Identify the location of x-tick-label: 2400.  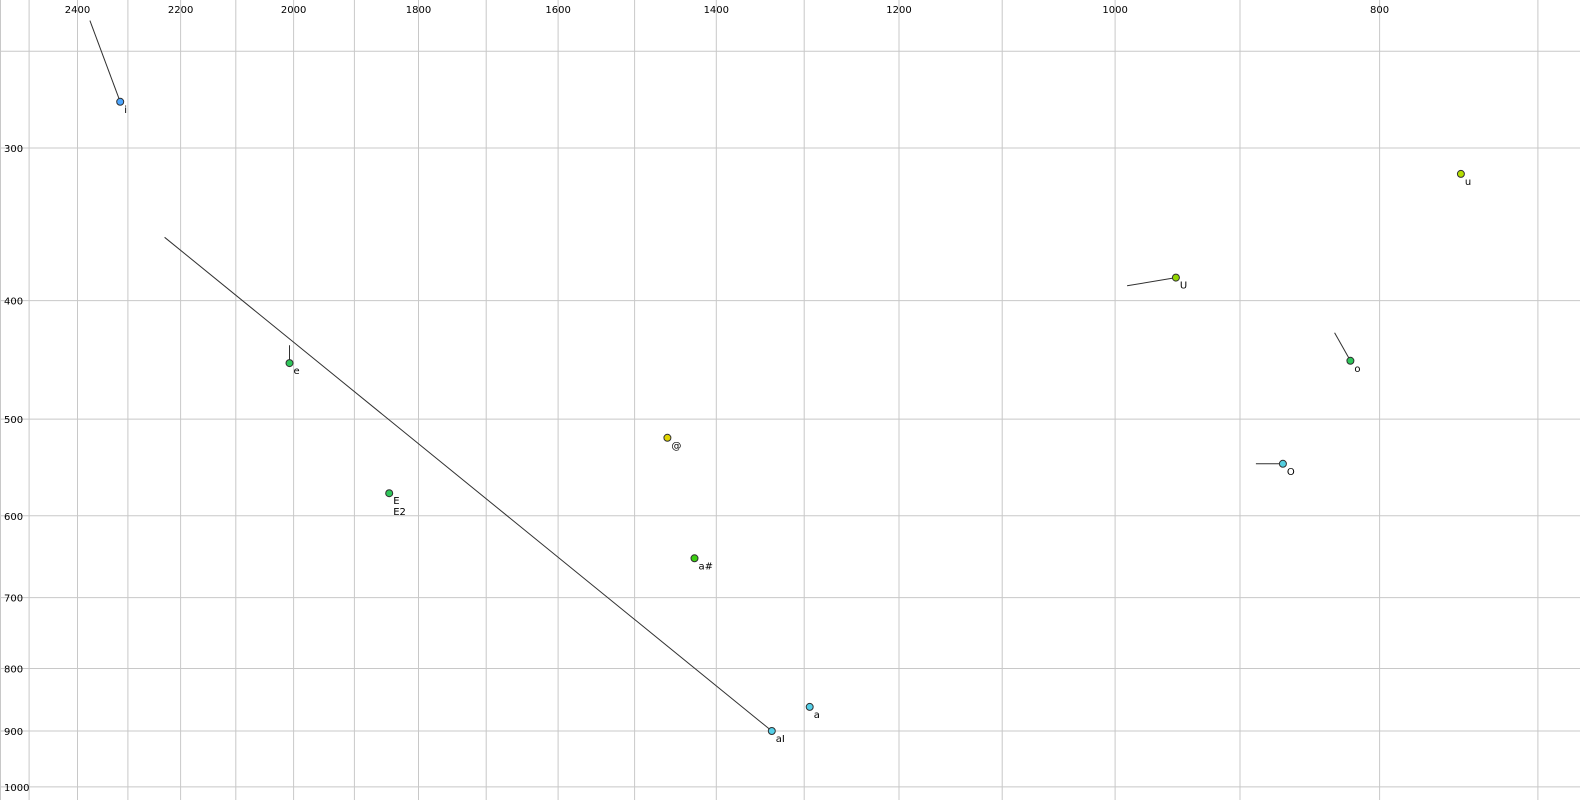
(77, 10).